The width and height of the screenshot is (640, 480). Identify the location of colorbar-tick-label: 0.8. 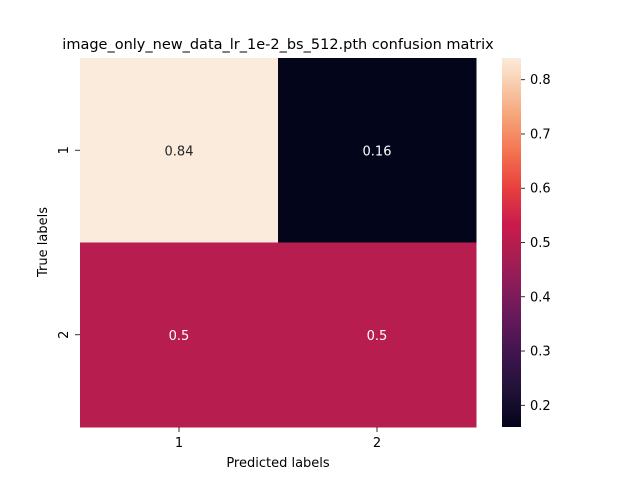
(540, 80).